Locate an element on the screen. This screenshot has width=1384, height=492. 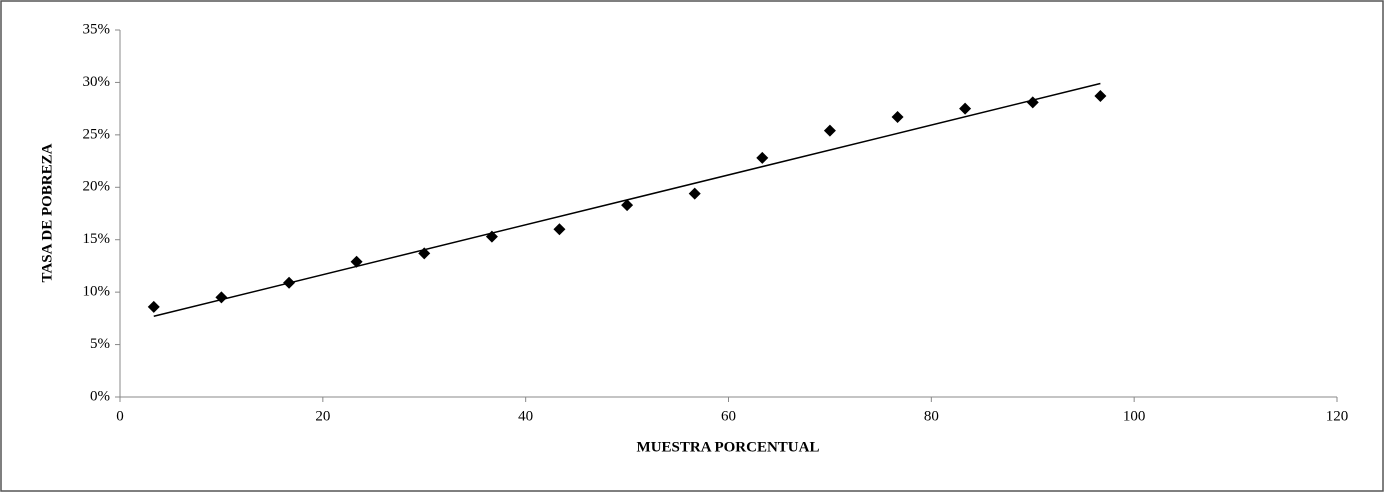
y-tick-label: 25% is located at coordinates (97, 134).